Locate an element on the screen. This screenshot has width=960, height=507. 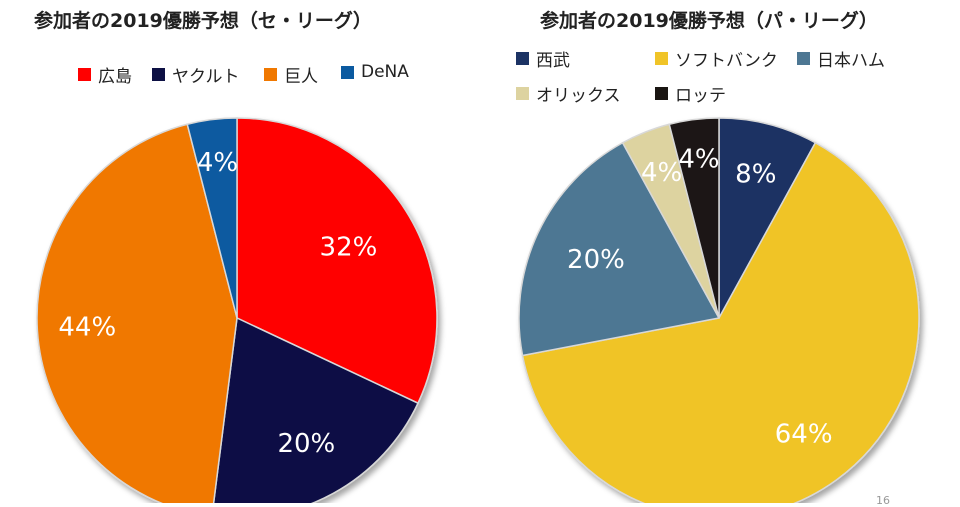
legend-item-seibu: 西武 is located at coordinates (543, 58).